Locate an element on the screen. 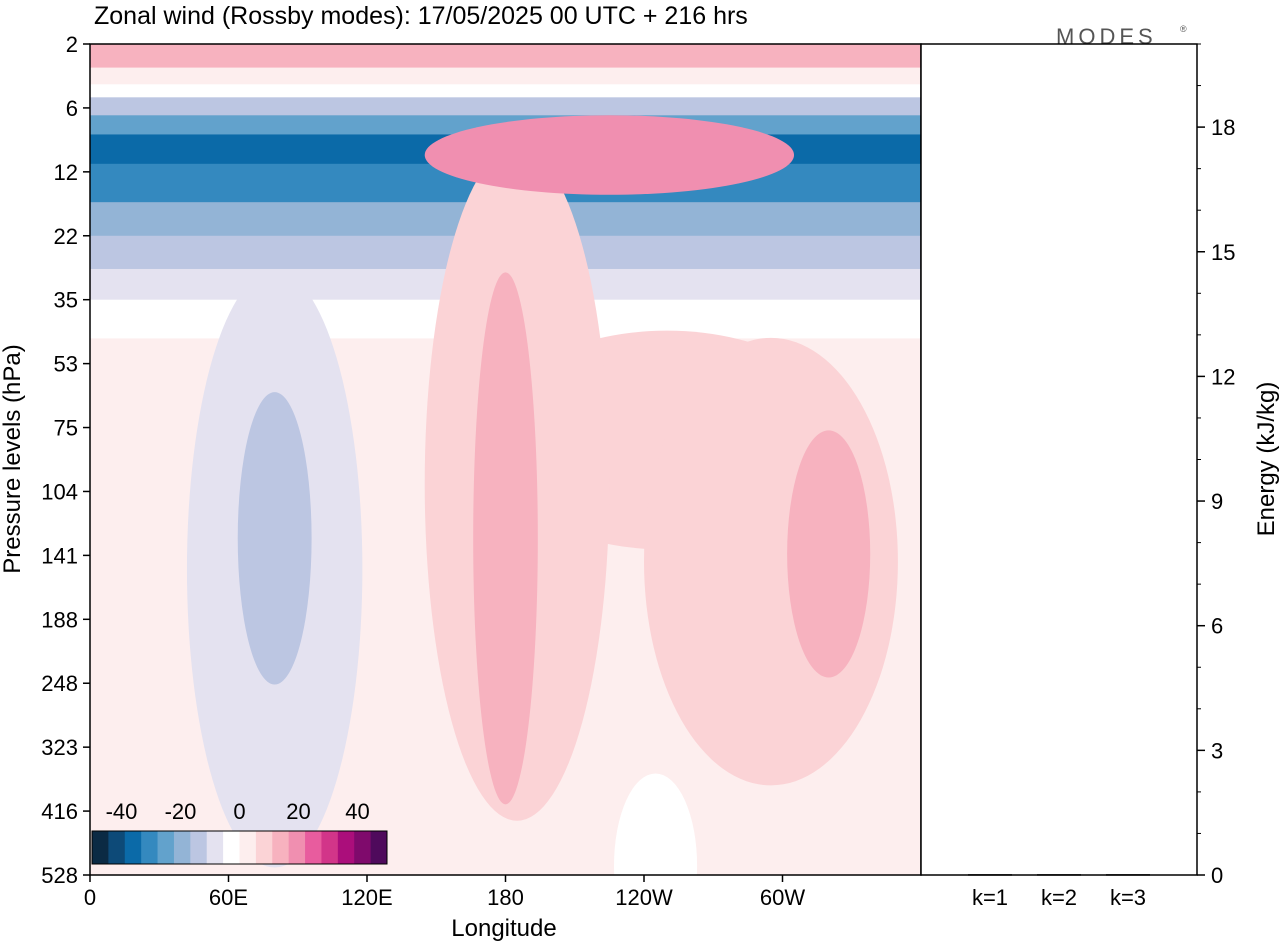 The width and height of the screenshot is (1280, 942). x-axis-label: Longitude is located at coordinates (503, 928).